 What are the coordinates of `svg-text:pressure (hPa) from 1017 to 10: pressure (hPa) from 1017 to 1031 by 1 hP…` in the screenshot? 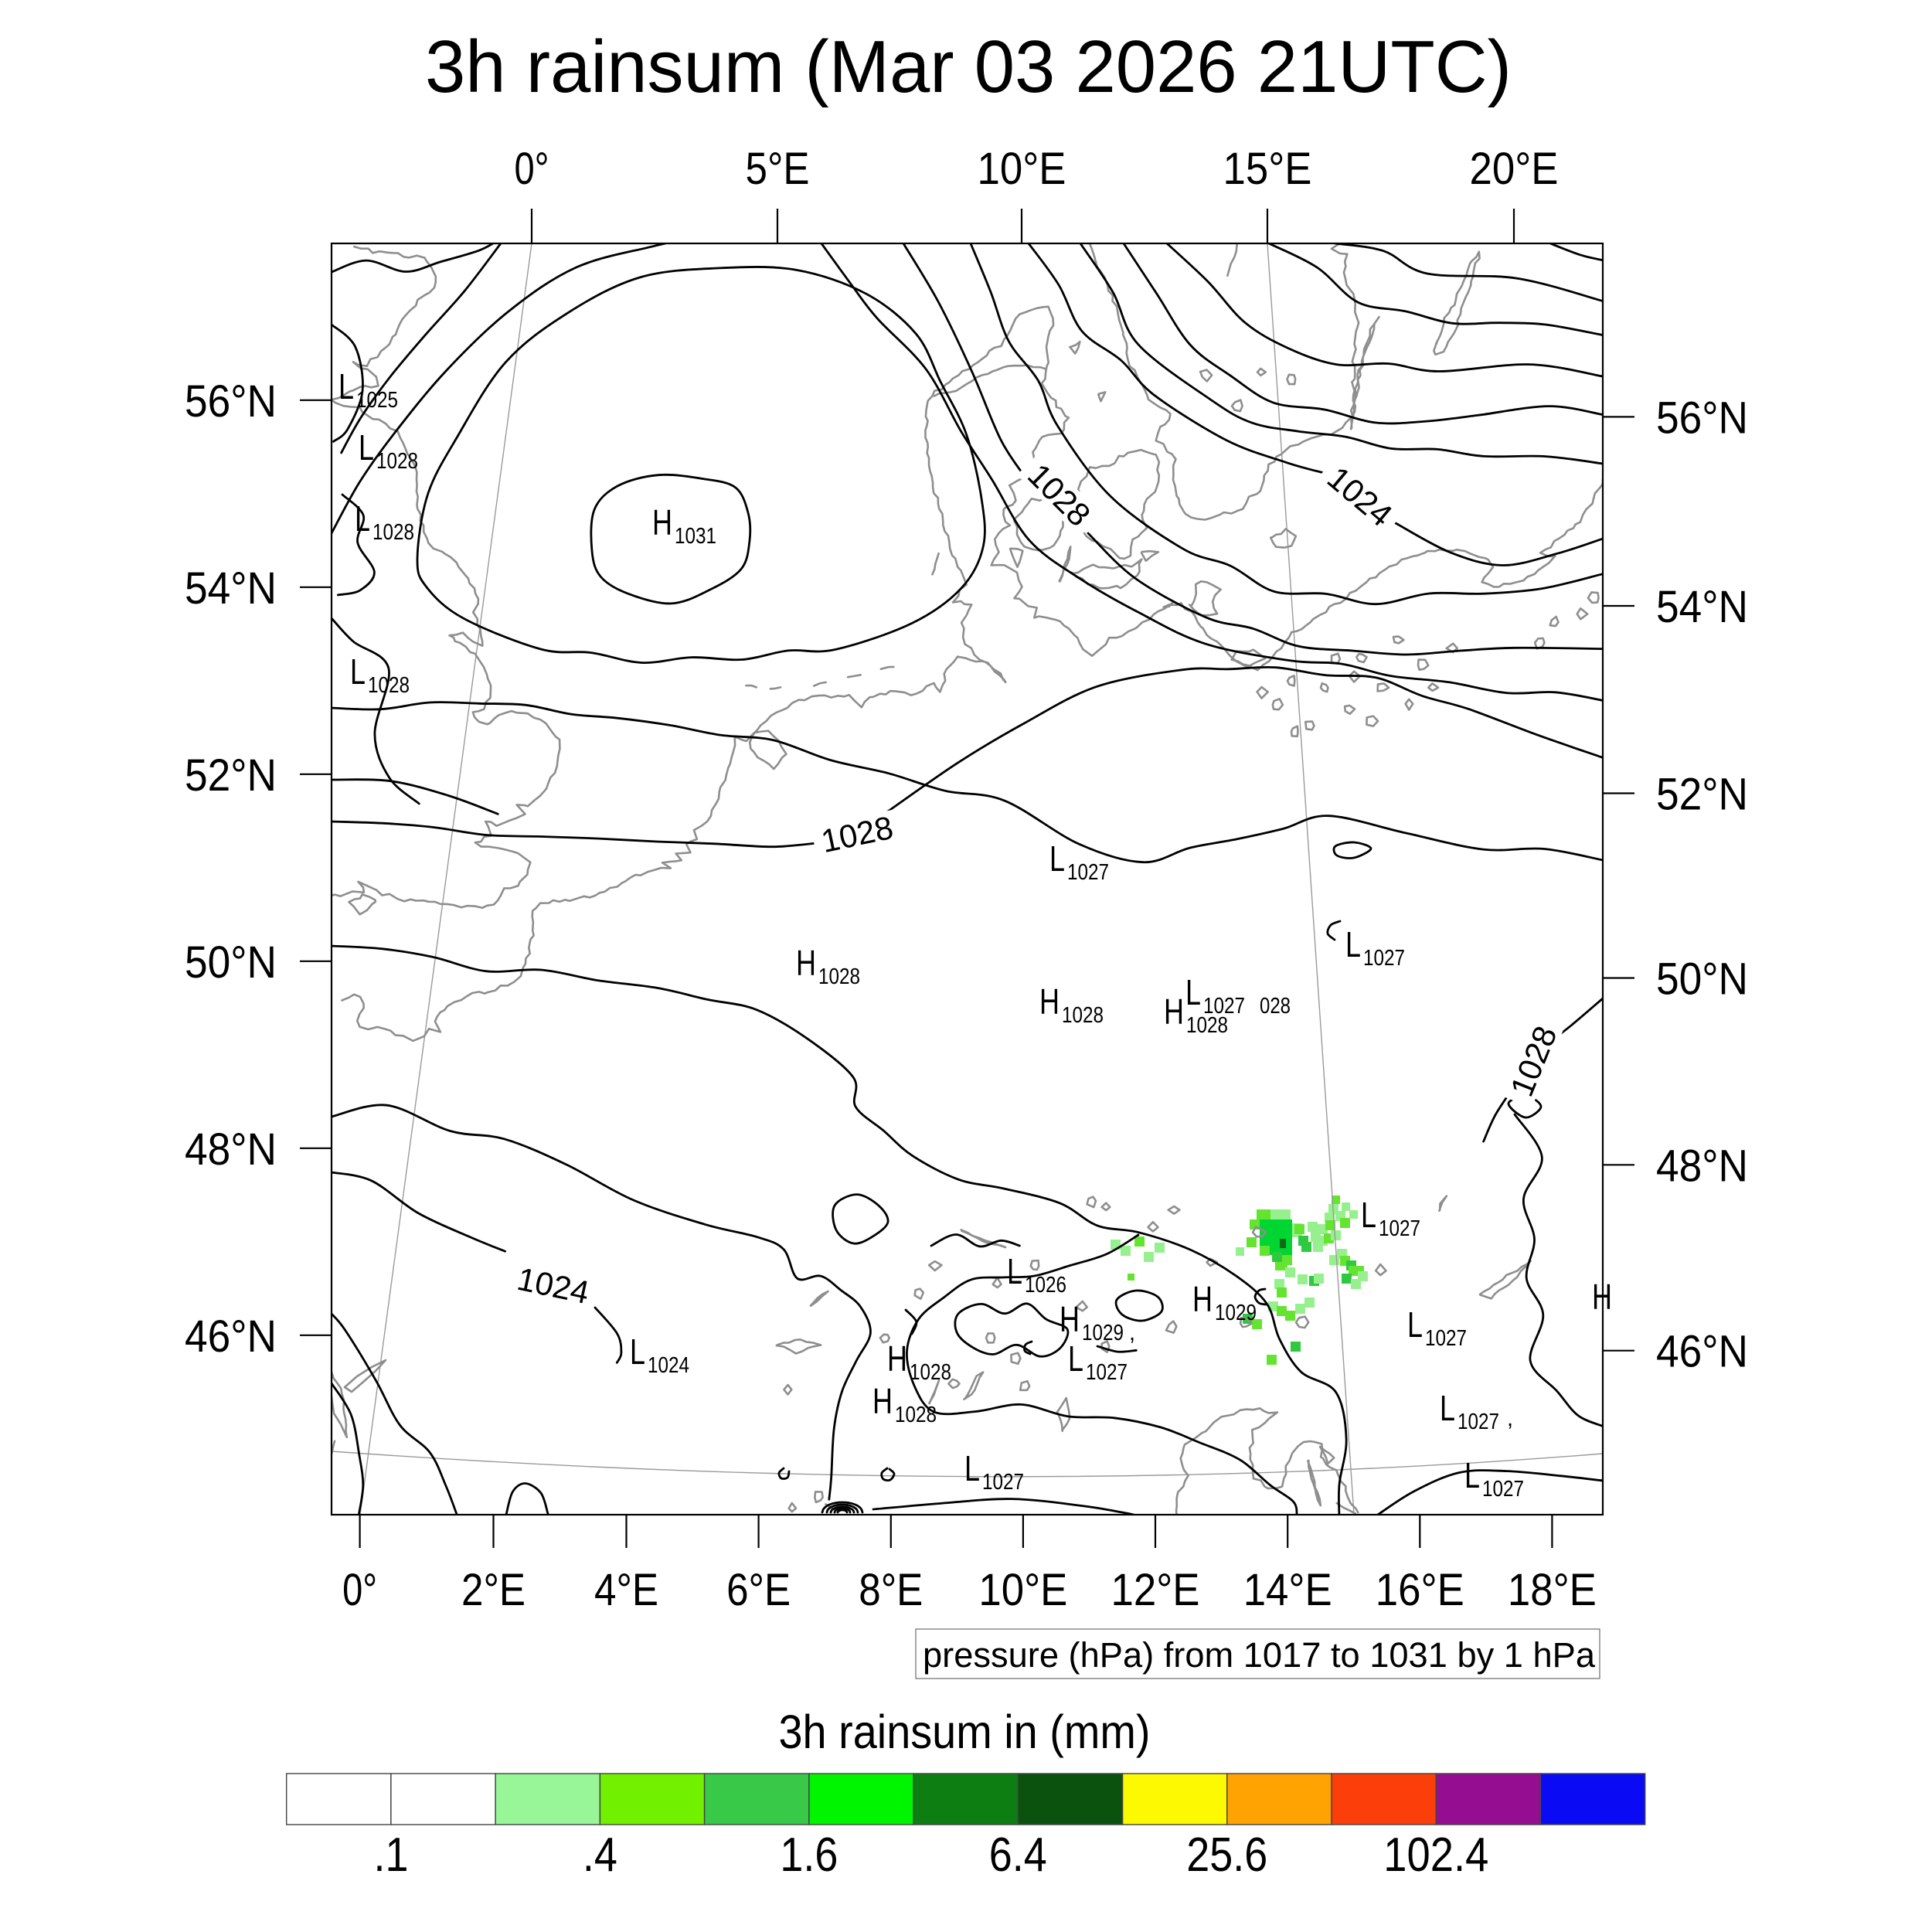 It's located at (1260, 1655).